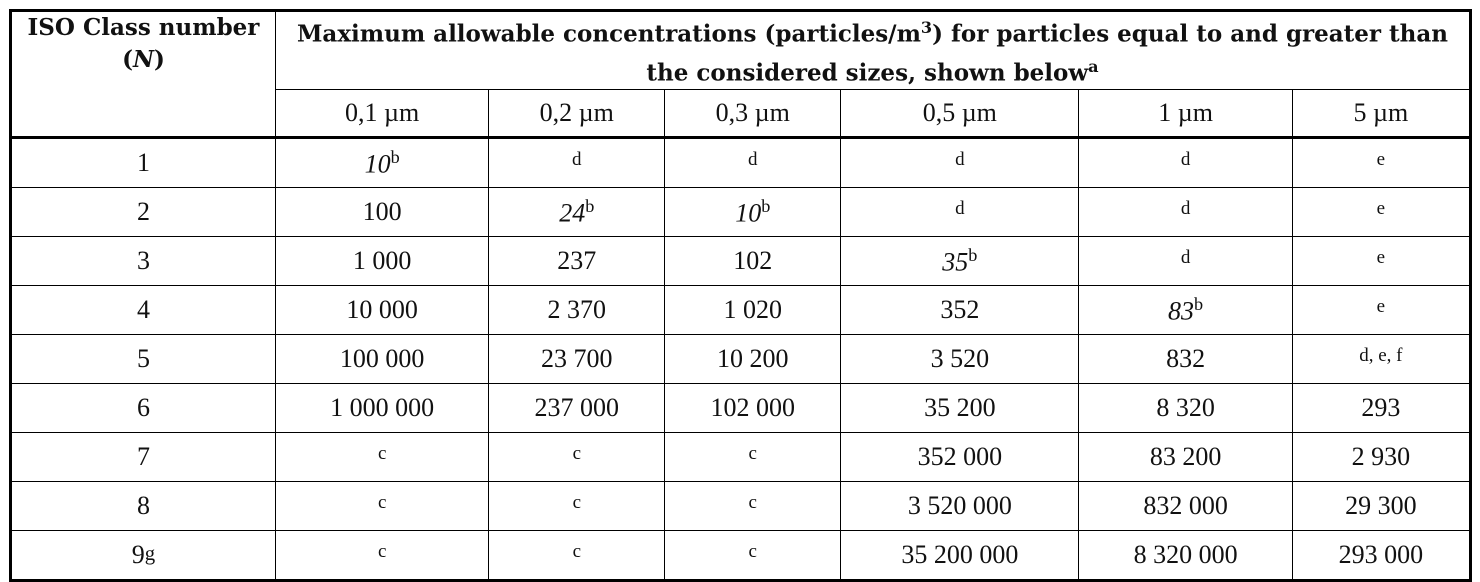 Image resolution: width=1480 pixels, height=582 pixels. I want to click on table-row: 4 10 000 2 370 1 020 352 83b e, so click(741, 310).